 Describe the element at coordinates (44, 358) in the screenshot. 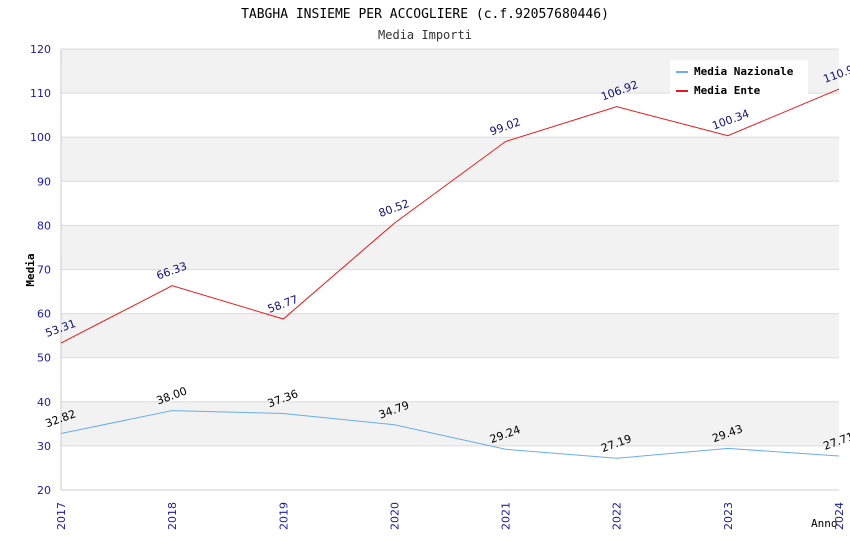

I see `y-tick-label: 50` at that location.